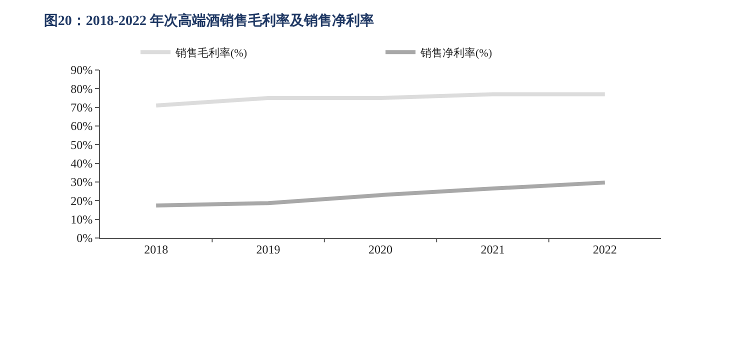  I want to click on legend-label: 销售毛利率(%), so click(211, 53).